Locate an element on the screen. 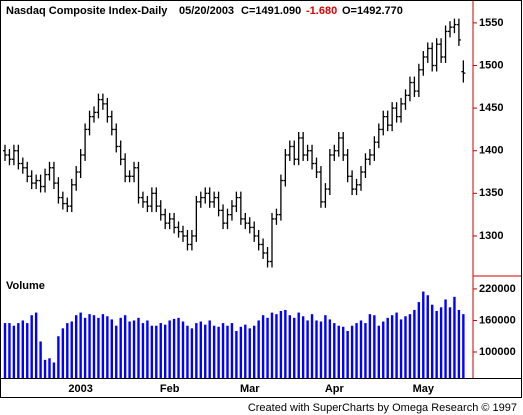 The width and height of the screenshot is (523, 415). chart-title: Nasdaq Composite Index-Daily is located at coordinates (87, 11).